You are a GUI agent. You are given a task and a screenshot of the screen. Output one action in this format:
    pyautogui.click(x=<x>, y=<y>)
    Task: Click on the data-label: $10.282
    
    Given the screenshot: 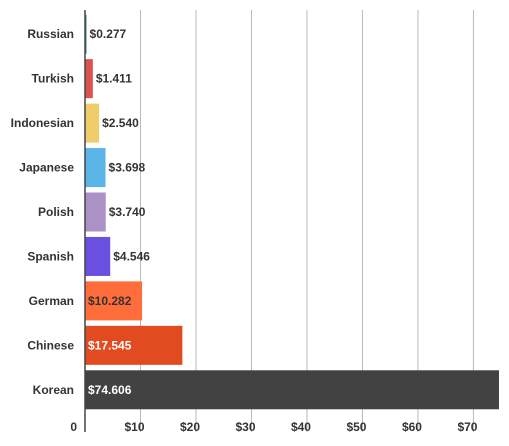 What is the action you would take?
    pyautogui.click(x=110, y=301)
    